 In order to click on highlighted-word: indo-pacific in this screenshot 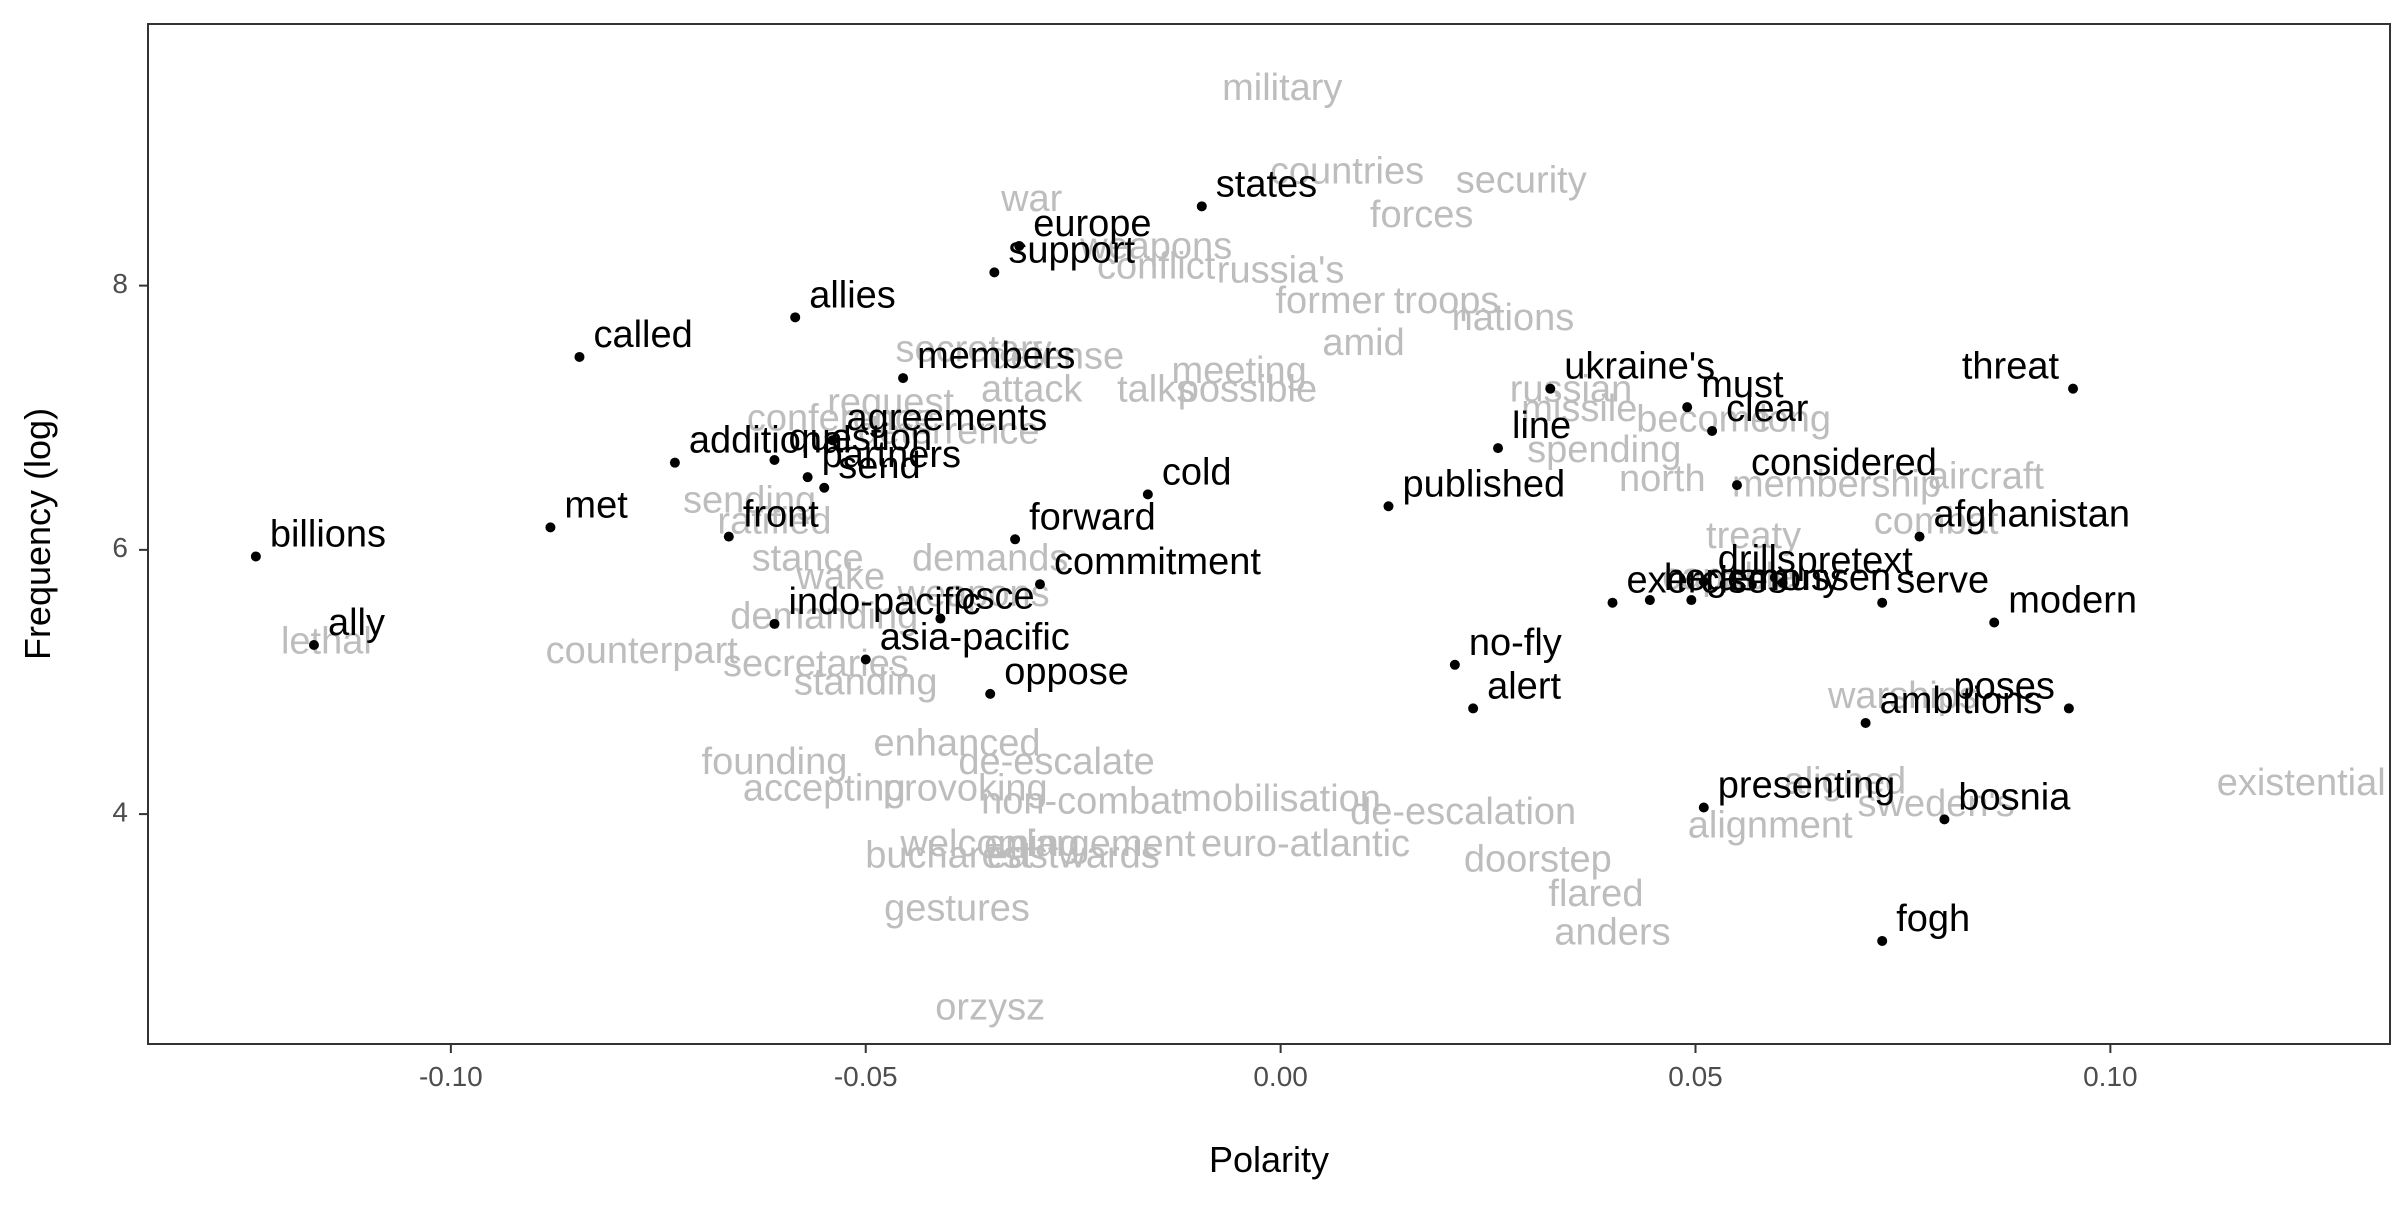, I will do `click(875, 605)`.